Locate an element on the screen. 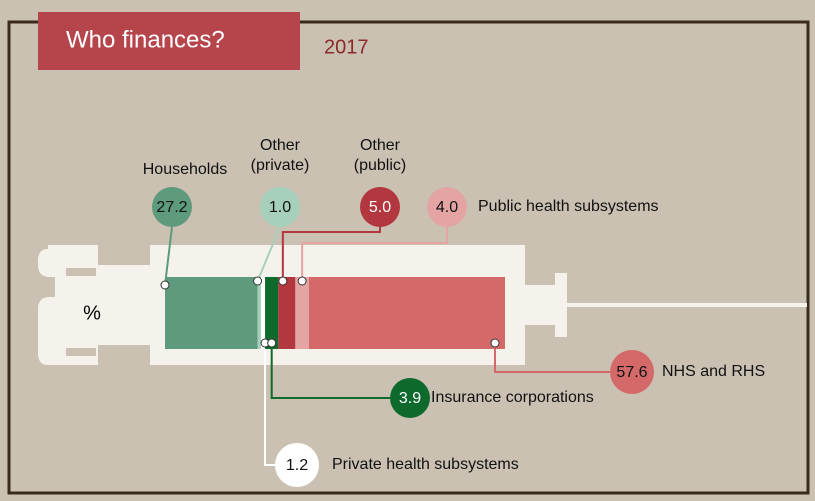  series-name: Households is located at coordinates (185, 169).